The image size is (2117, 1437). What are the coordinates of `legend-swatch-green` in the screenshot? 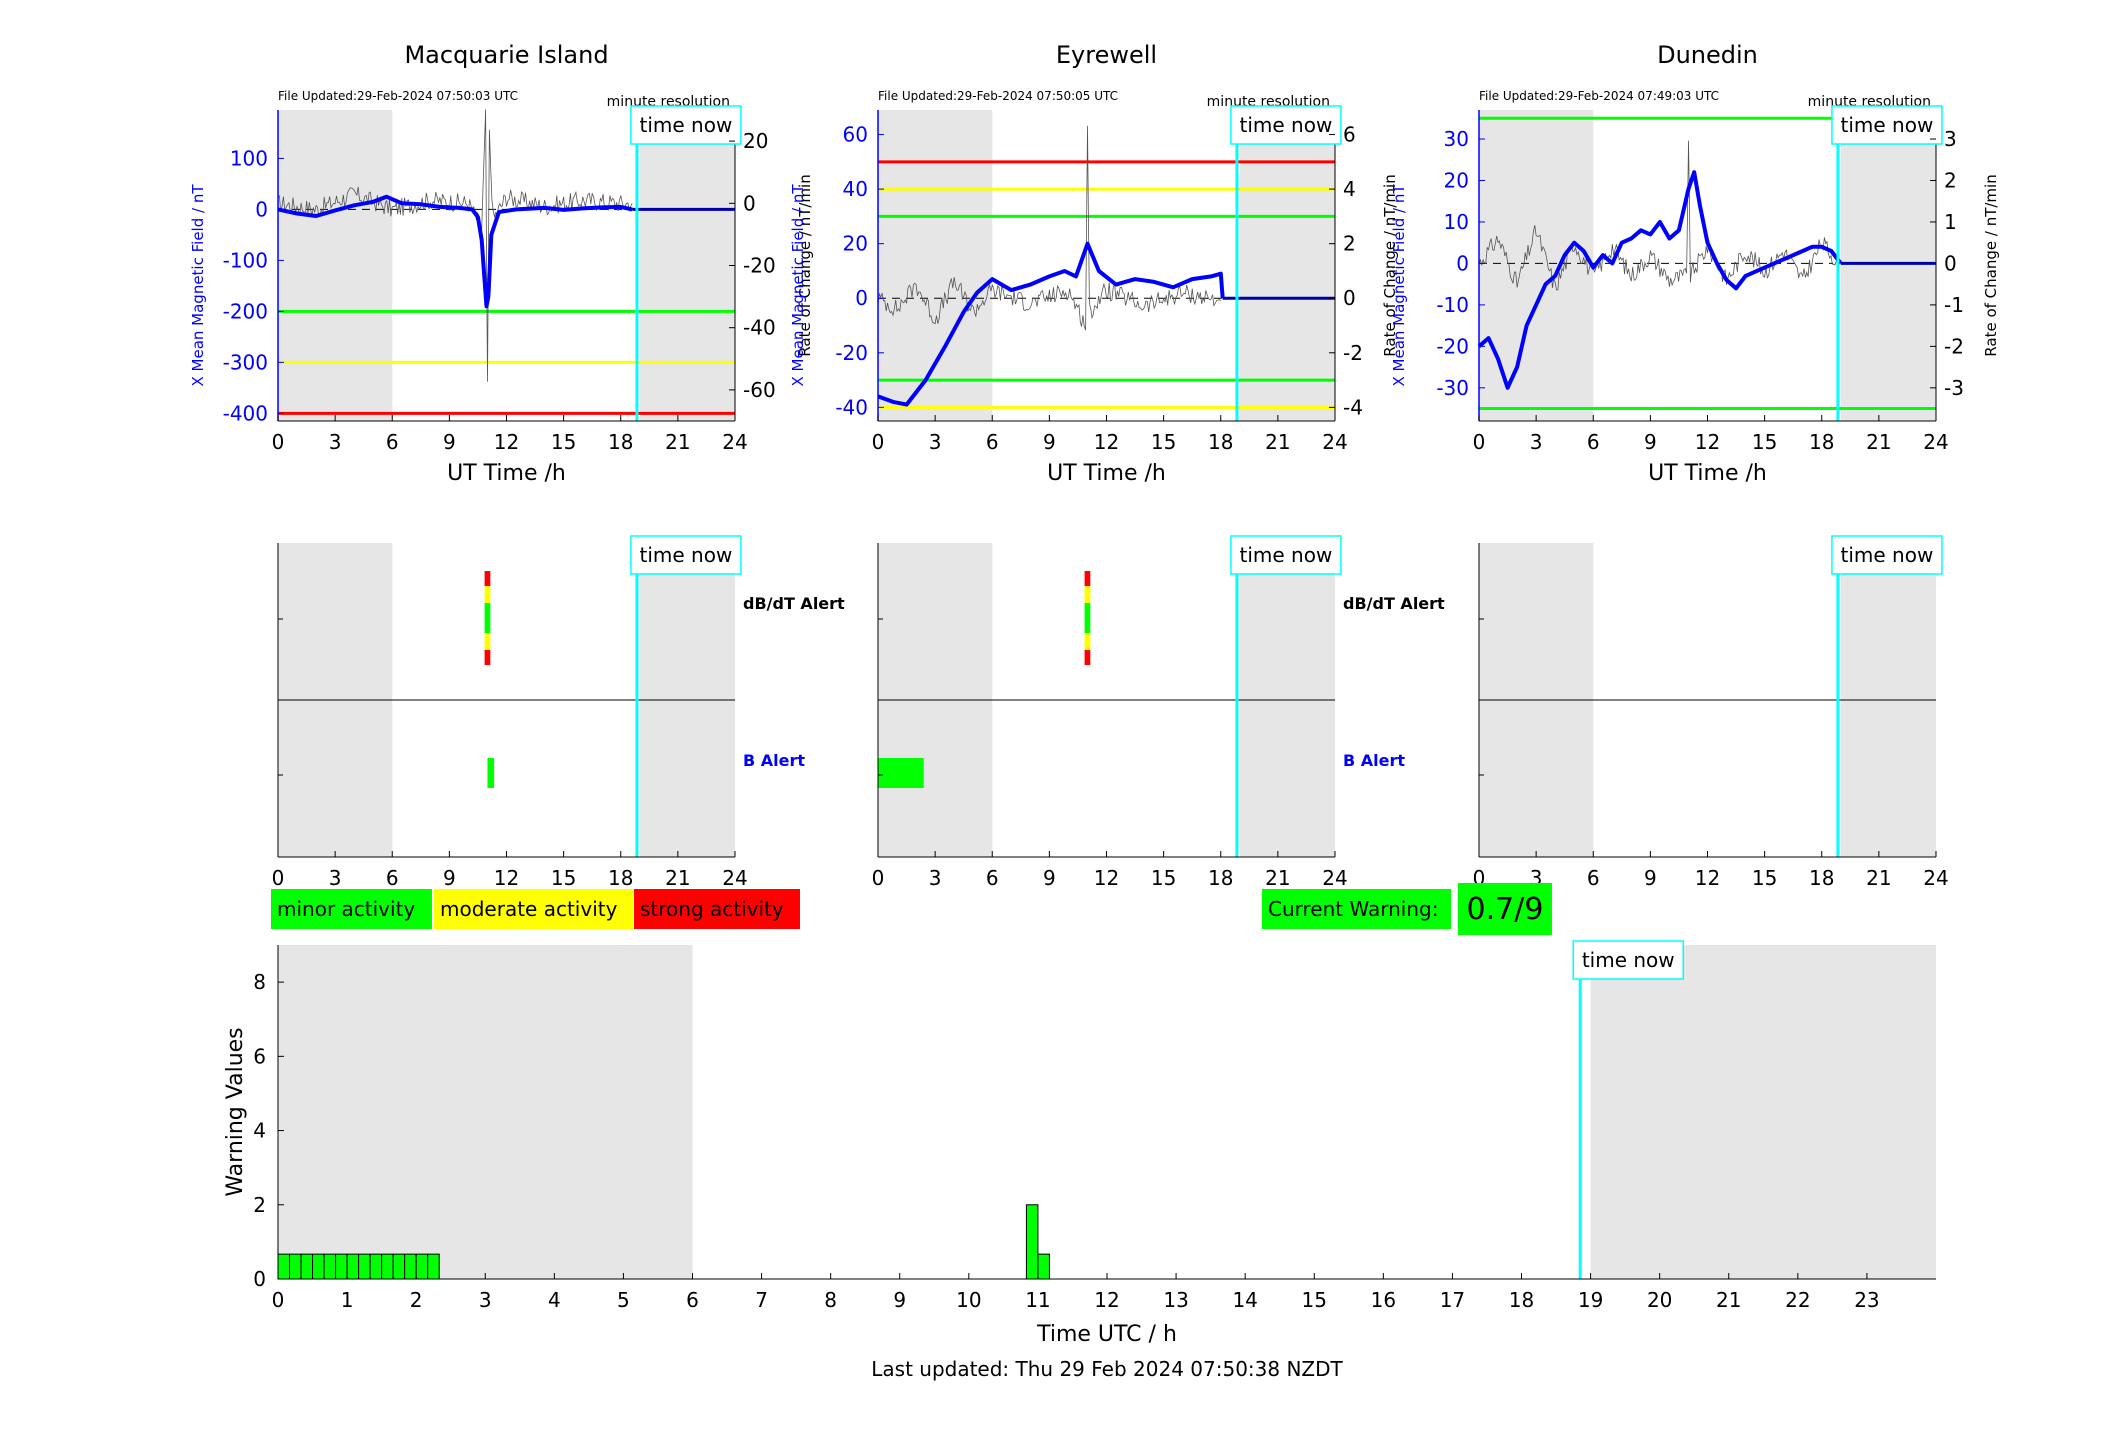 It's located at (351, 909).